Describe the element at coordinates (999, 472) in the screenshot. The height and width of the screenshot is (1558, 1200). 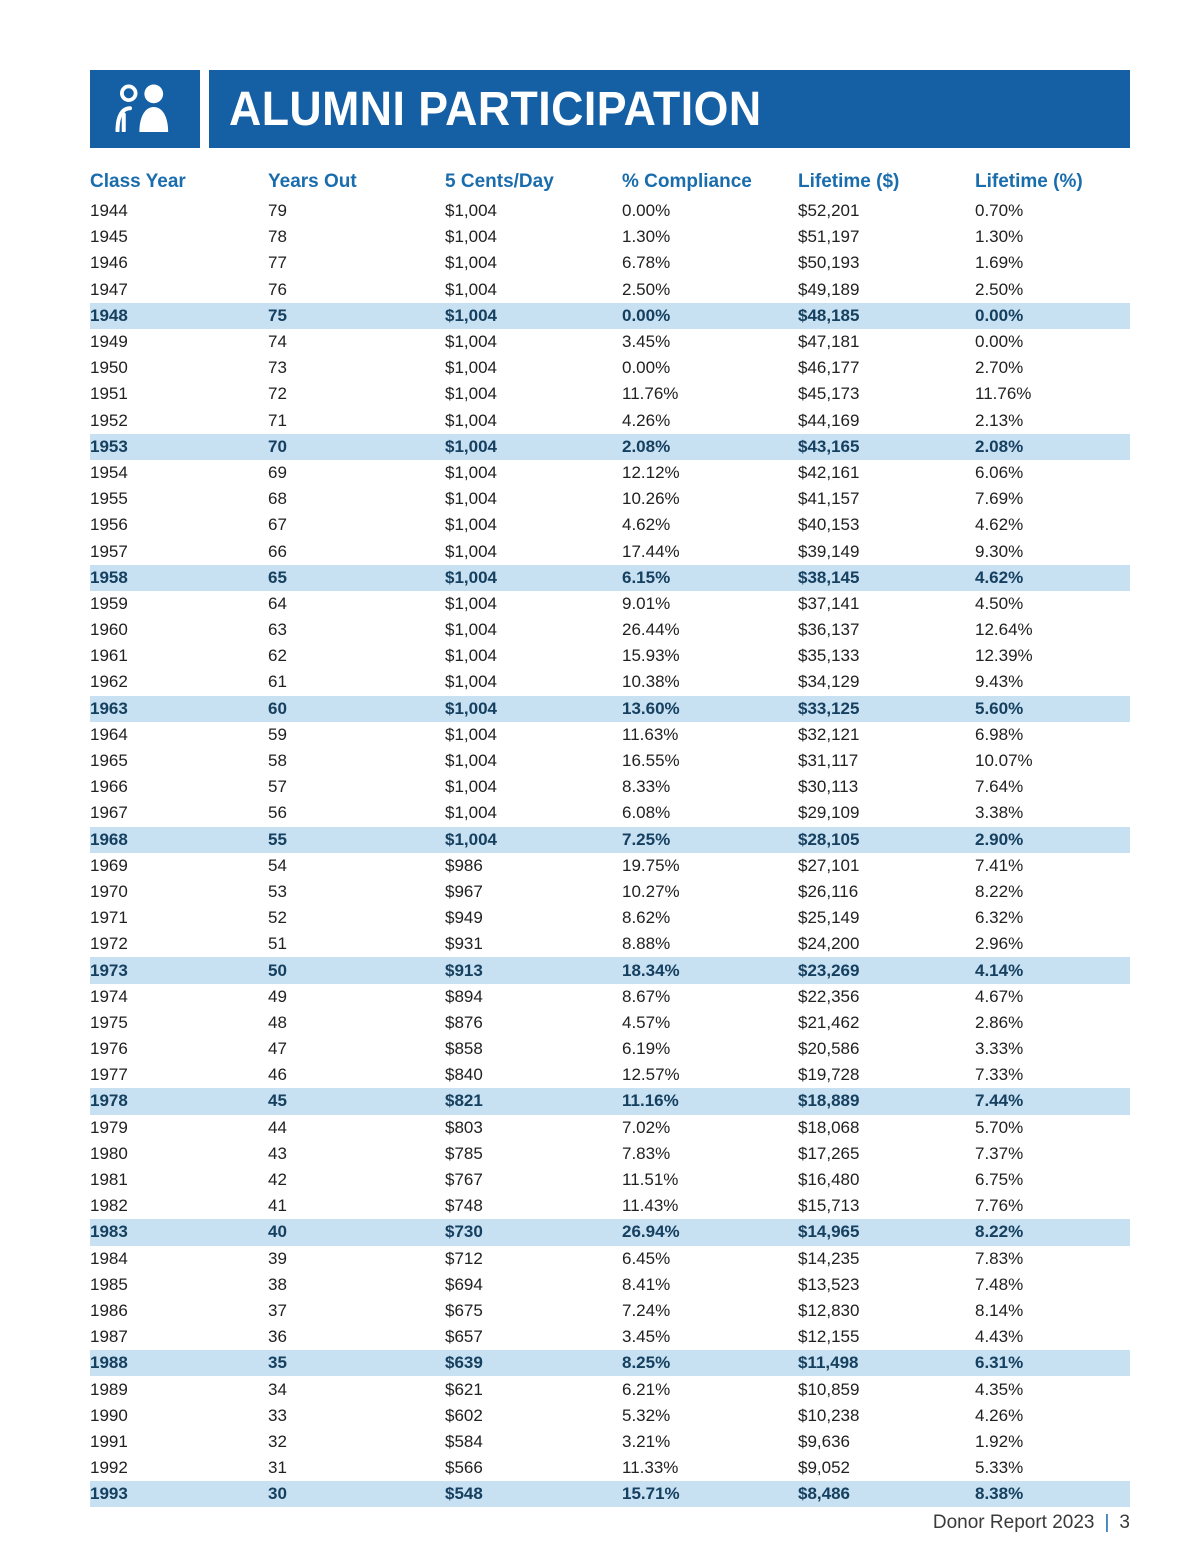
I see `cell-lifetime-pct: 6.06%` at that location.